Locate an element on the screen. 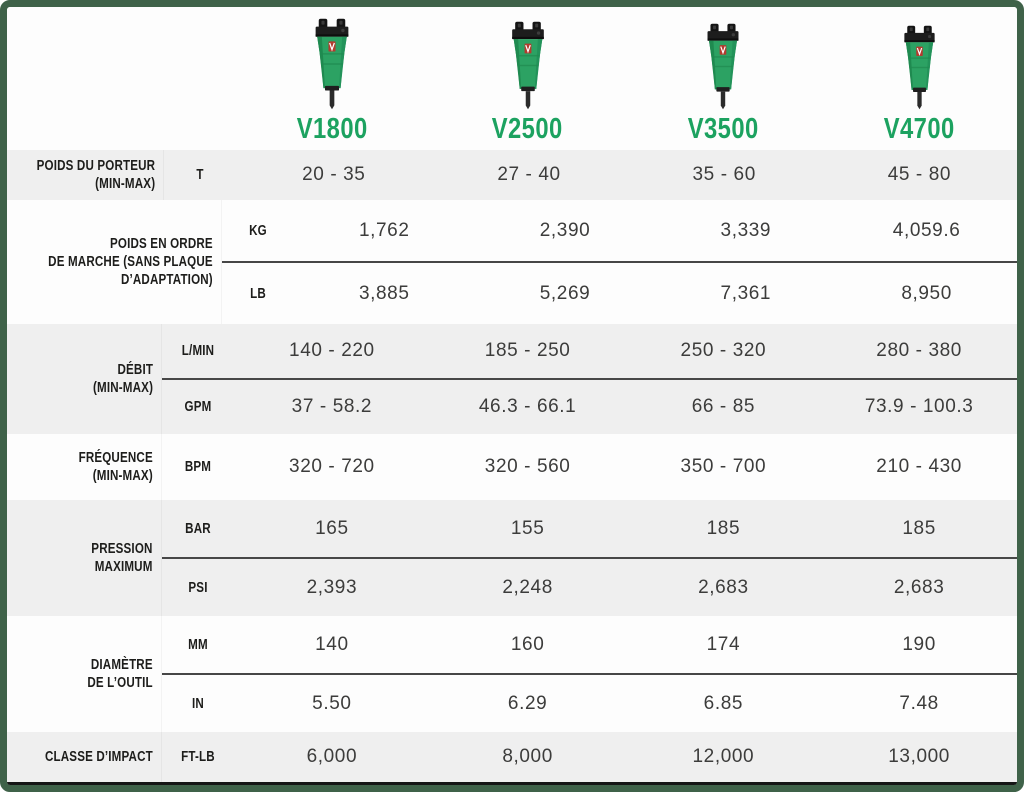 This screenshot has height=792, width=1024. spec-value: 160 is located at coordinates (527, 644).